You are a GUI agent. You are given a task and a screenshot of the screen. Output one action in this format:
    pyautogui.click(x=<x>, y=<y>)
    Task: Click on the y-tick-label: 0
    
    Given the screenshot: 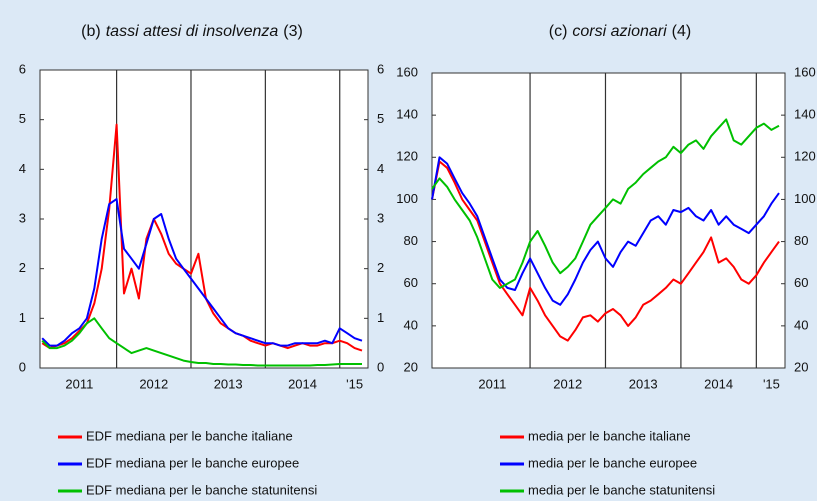 What is the action you would take?
    pyautogui.click(x=22, y=366)
    